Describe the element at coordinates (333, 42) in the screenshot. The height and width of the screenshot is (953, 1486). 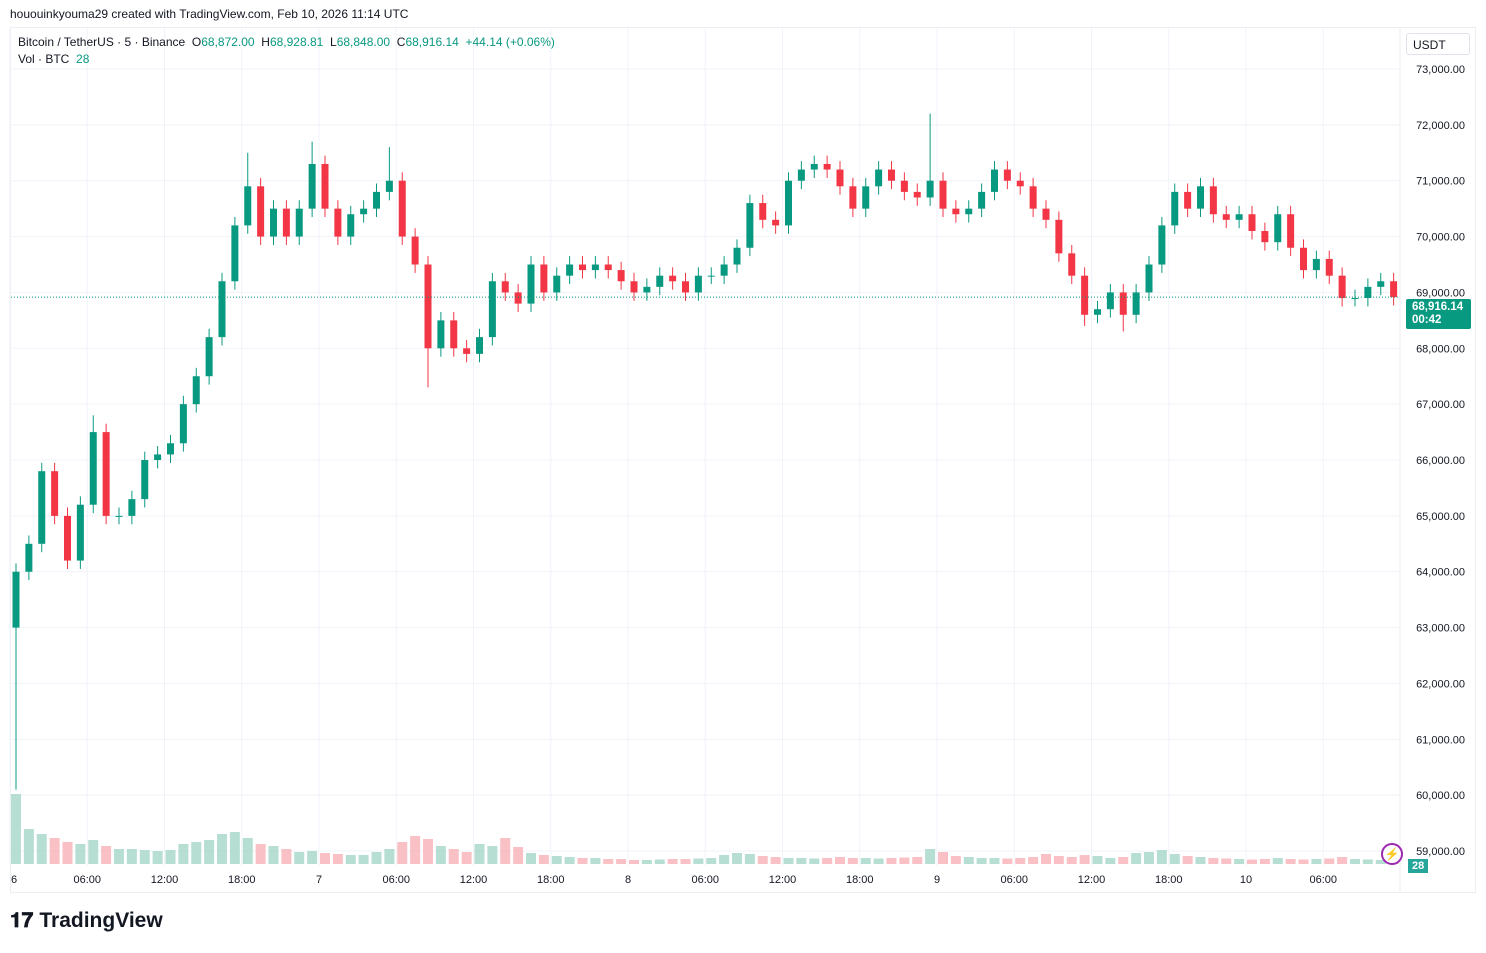
I see `low-label: L` at that location.